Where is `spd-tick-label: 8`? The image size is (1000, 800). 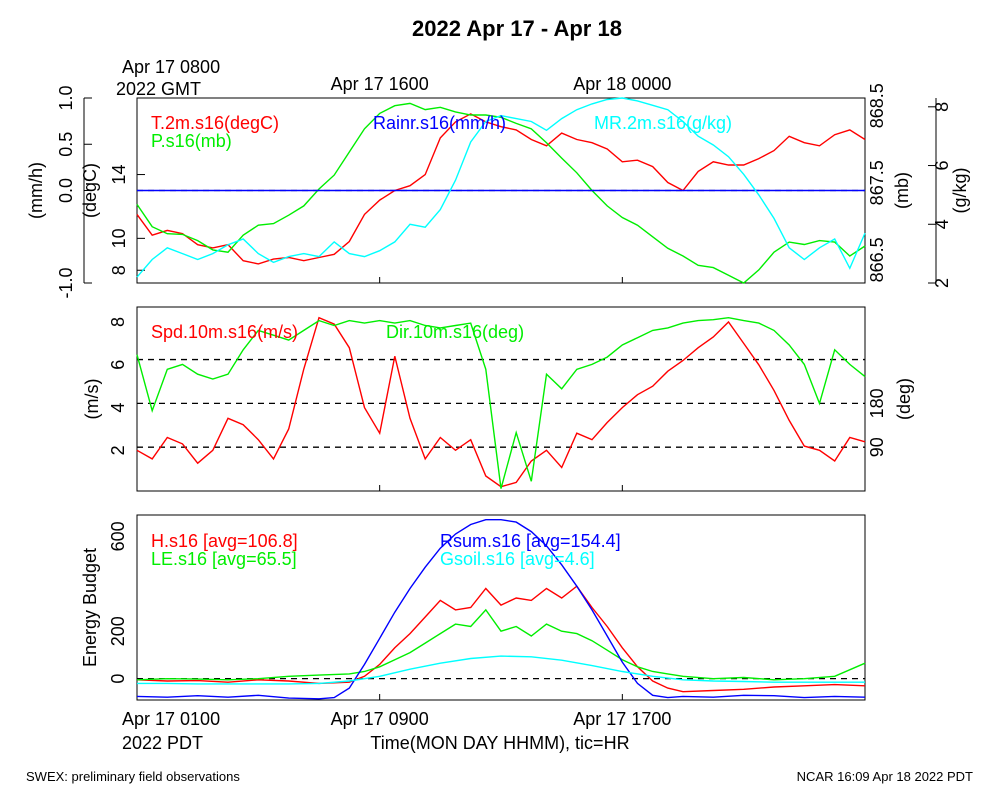
spd-tick-label: 8 is located at coordinates (118, 322).